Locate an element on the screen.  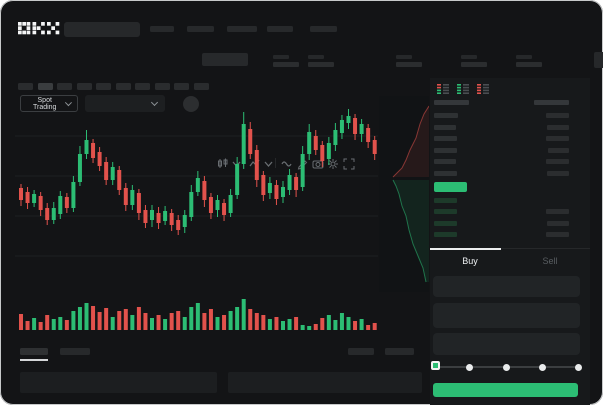
edge-widget-placeholder is located at coordinates (598, 60).